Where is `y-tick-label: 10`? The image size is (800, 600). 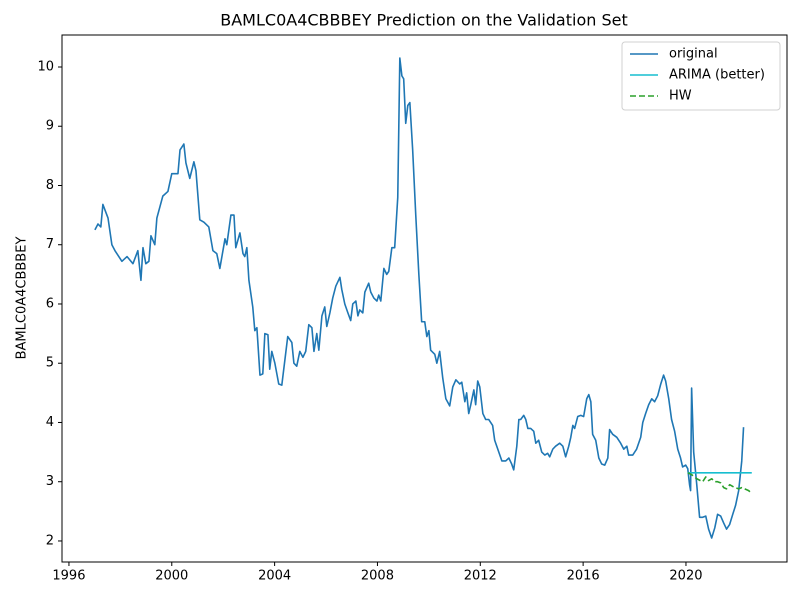 y-tick-label: 10 is located at coordinates (45, 66).